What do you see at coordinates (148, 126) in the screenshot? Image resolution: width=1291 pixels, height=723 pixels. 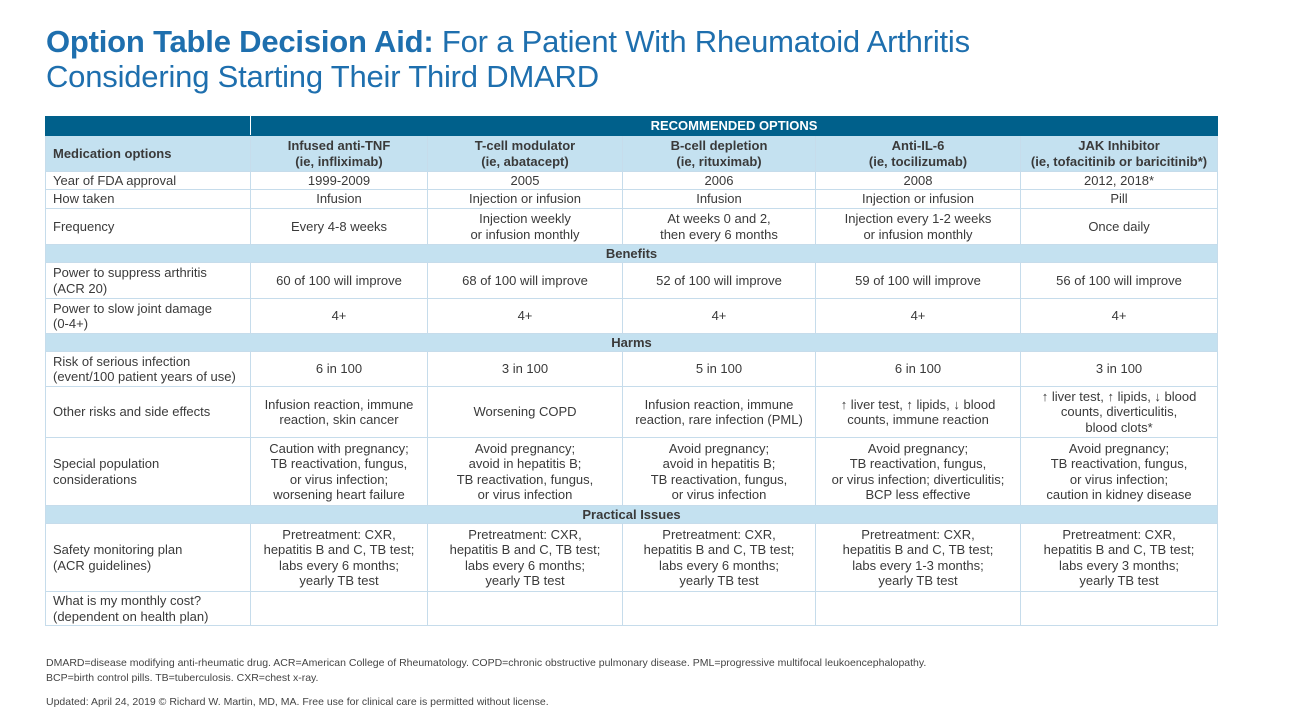 I see `blank-header-cell` at bounding box center [148, 126].